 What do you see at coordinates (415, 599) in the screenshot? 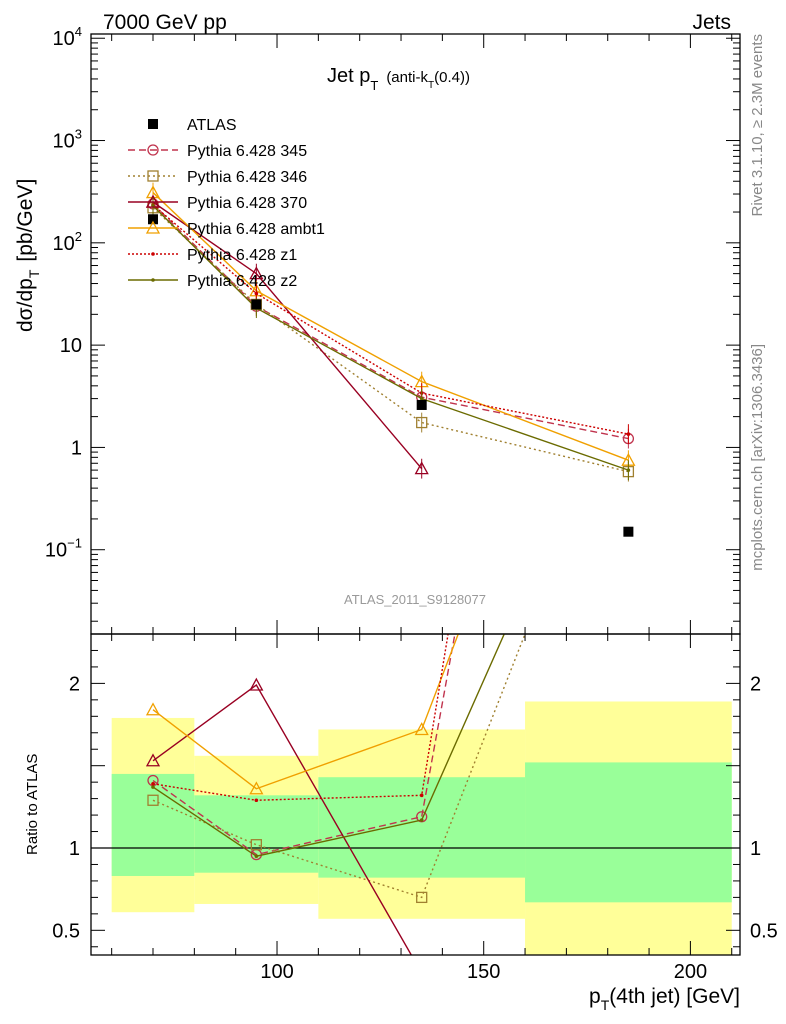
I see `chart-watermark: ATLAS_2011_S9128077` at bounding box center [415, 599].